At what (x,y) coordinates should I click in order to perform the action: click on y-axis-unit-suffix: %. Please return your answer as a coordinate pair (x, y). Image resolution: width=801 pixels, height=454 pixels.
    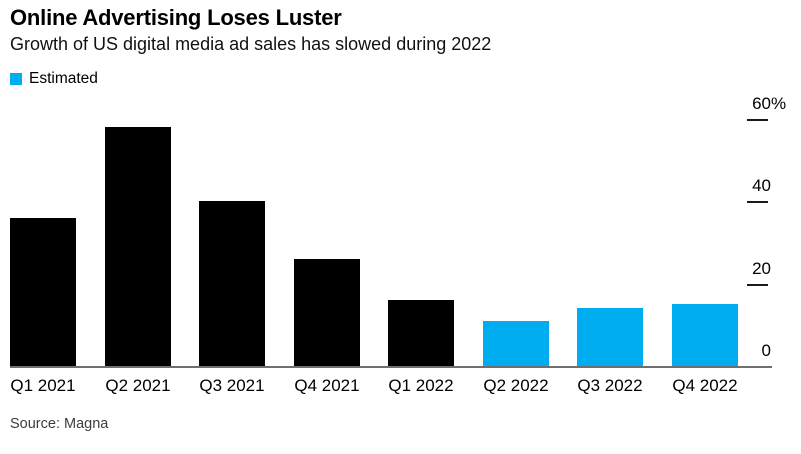
    Looking at the image, I should click on (779, 103).